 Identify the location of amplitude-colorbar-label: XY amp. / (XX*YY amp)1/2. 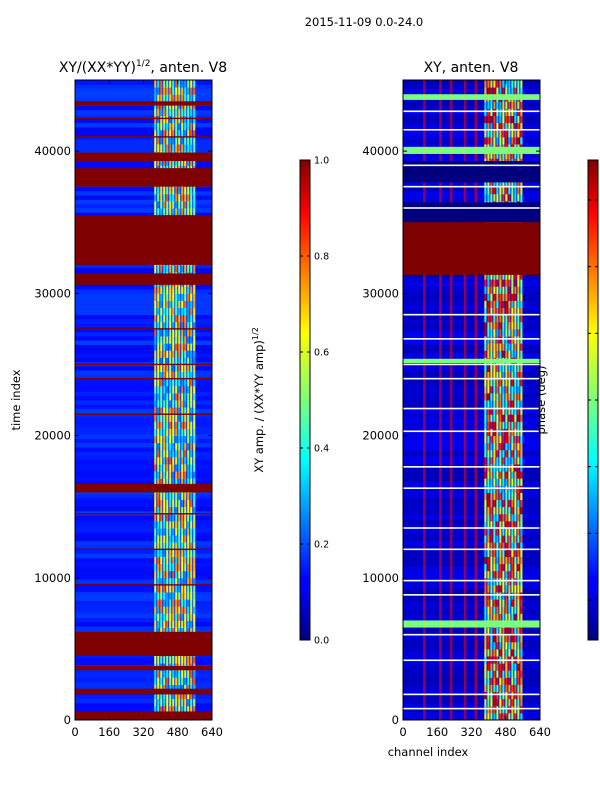
(258, 400).